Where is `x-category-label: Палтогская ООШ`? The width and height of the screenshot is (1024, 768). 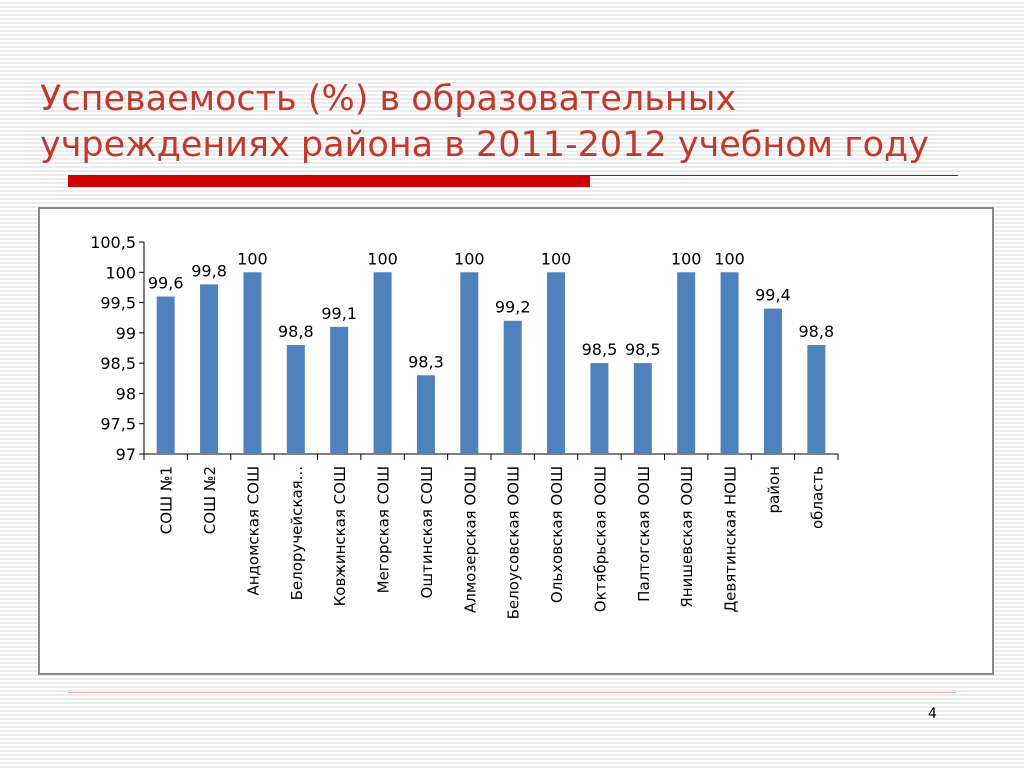
x-category-label: Палтогская ООШ is located at coordinates (644, 534).